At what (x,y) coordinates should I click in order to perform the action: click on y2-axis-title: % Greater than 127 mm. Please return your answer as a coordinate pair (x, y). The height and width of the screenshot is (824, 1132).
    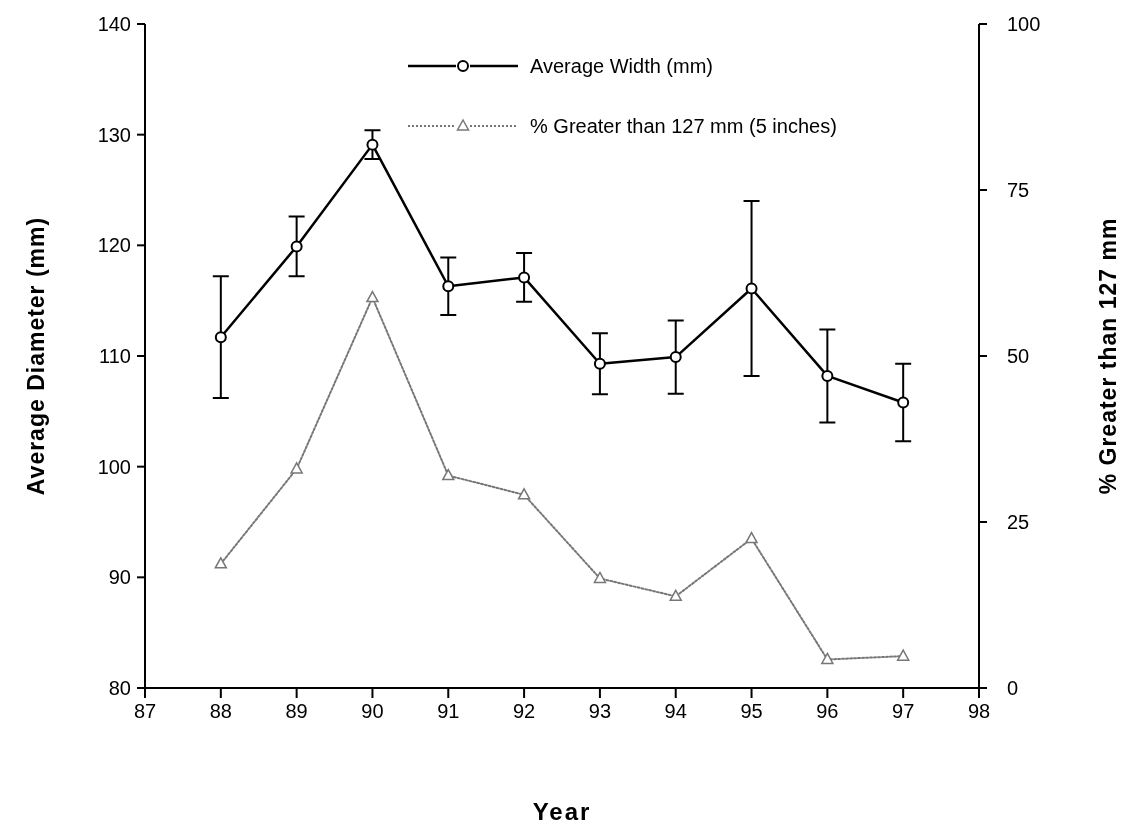
    Looking at the image, I should click on (1108, 356).